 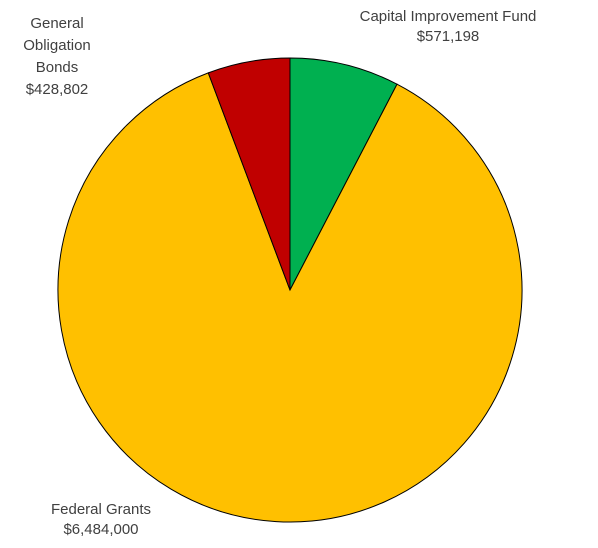 What do you see at coordinates (57, 45) in the screenshot?
I see `data-label-line: Obligation` at bounding box center [57, 45].